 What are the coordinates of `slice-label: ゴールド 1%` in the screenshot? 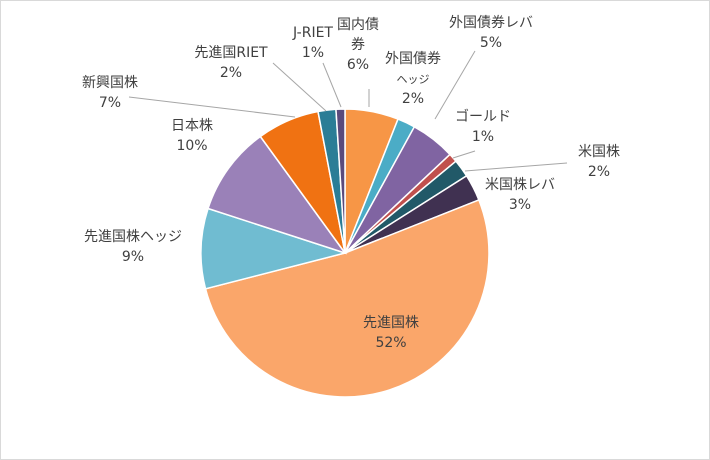 It's located at (483, 126).